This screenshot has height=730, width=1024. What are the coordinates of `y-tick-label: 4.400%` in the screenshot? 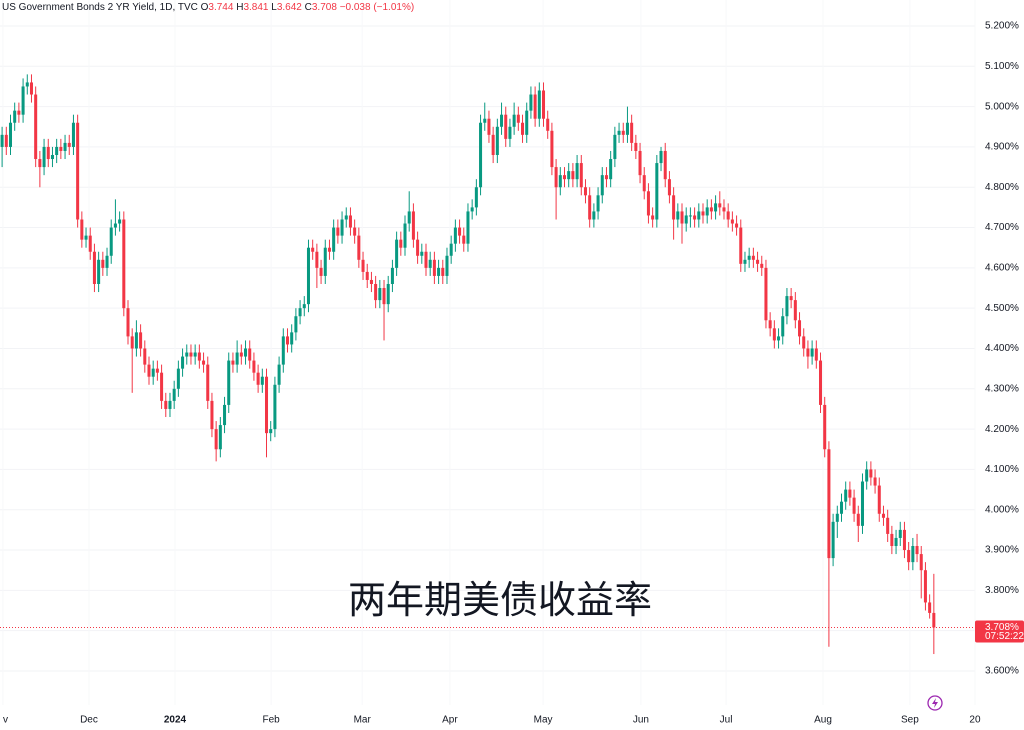 It's located at (1002, 348).